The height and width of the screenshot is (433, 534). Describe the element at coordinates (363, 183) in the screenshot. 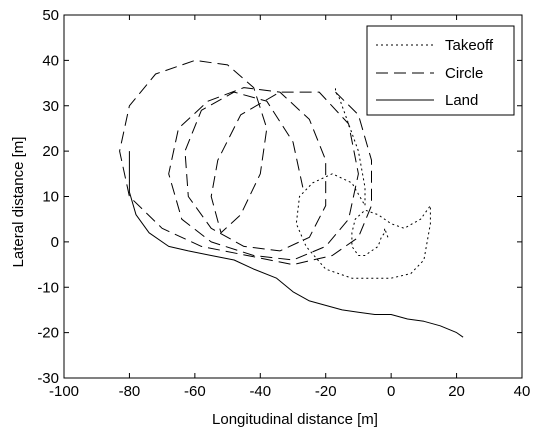

I see `series-line-takeoff` at that location.